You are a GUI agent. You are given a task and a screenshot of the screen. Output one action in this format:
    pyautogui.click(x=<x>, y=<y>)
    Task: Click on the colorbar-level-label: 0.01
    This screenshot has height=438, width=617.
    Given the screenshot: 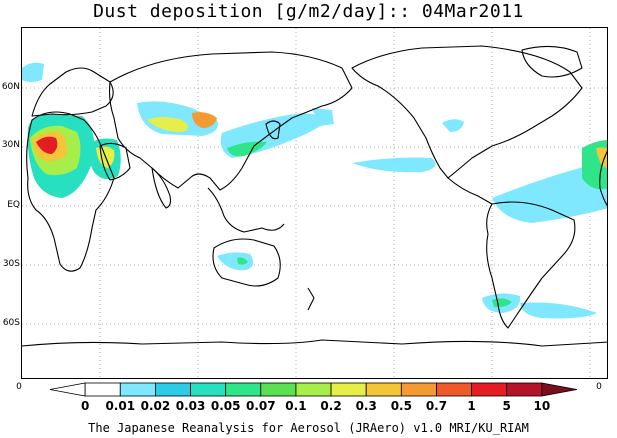 What is the action you would take?
    pyautogui.click(x=120, y=406)
    